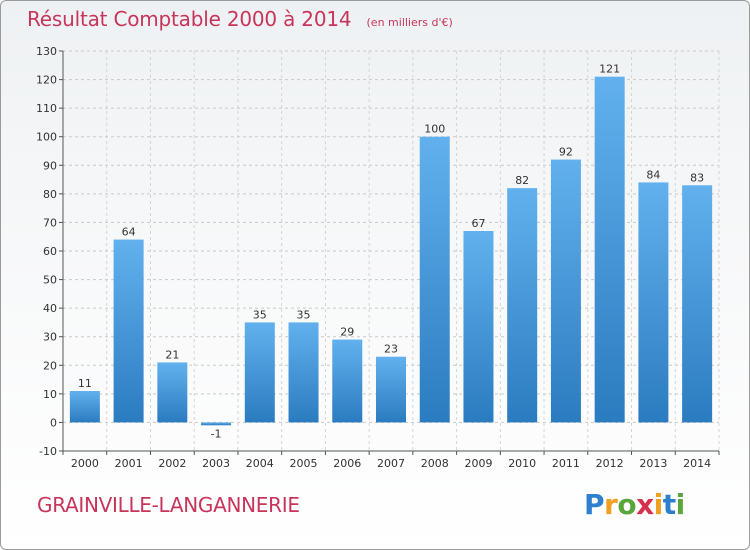 This screenshot has height=550, width=750. Describe the element at coordinates (435, 463) in the screenshot. I see `x-tick-label: 2008` at that location.